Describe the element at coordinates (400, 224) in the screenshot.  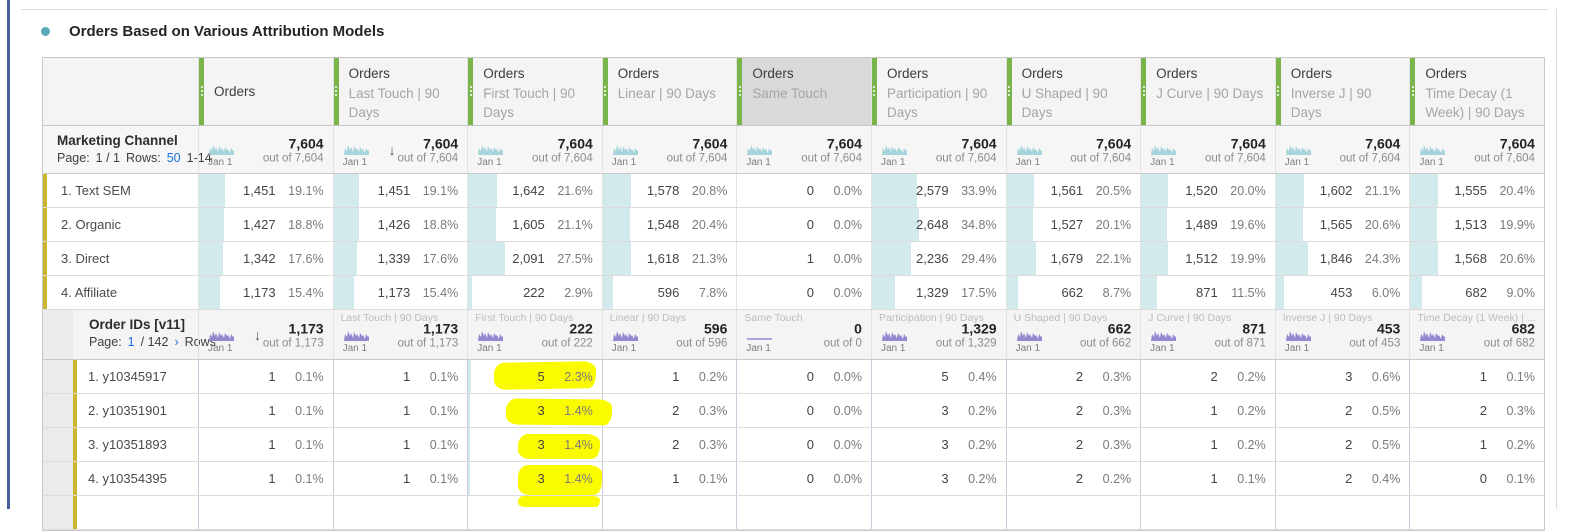
I see `data-cell: 1,426 18.8%` at that location.